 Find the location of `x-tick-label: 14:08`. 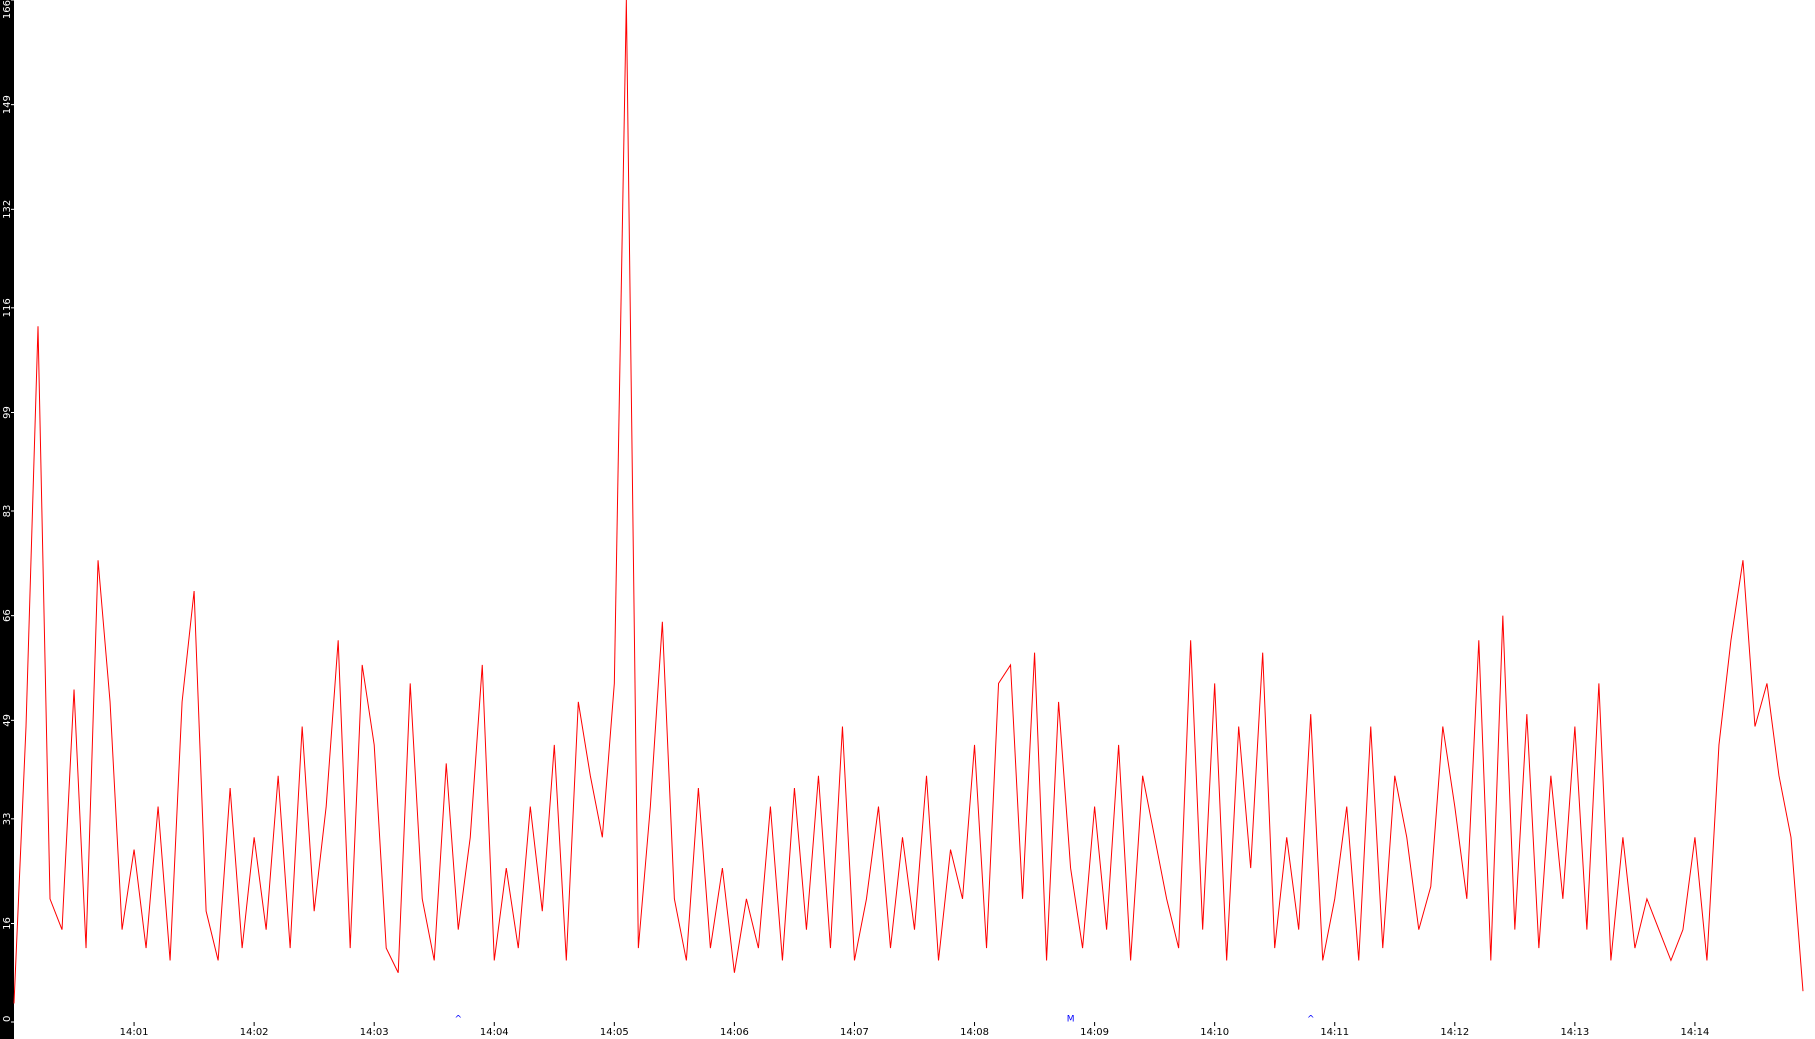

x-tick-label: 14:08 is located at coordinates (974, 1032).